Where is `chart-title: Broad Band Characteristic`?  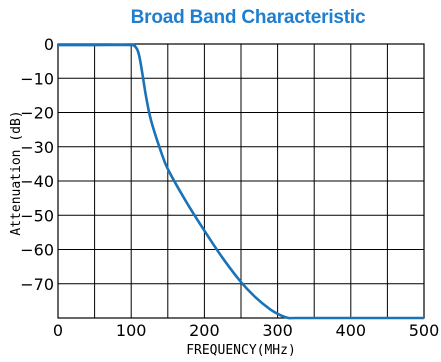
chart-title: Broad Band Characteristic is located at coordinates (248, 17).